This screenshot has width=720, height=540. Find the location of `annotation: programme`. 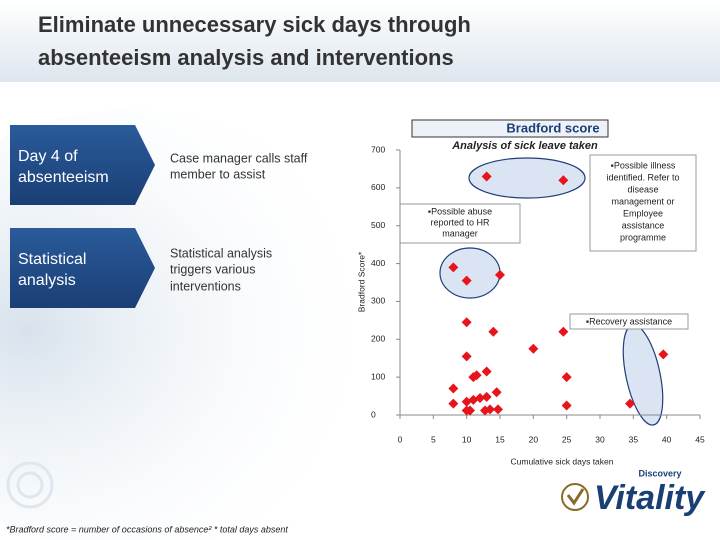

annotation: programme is located at coordinates (643, 237).